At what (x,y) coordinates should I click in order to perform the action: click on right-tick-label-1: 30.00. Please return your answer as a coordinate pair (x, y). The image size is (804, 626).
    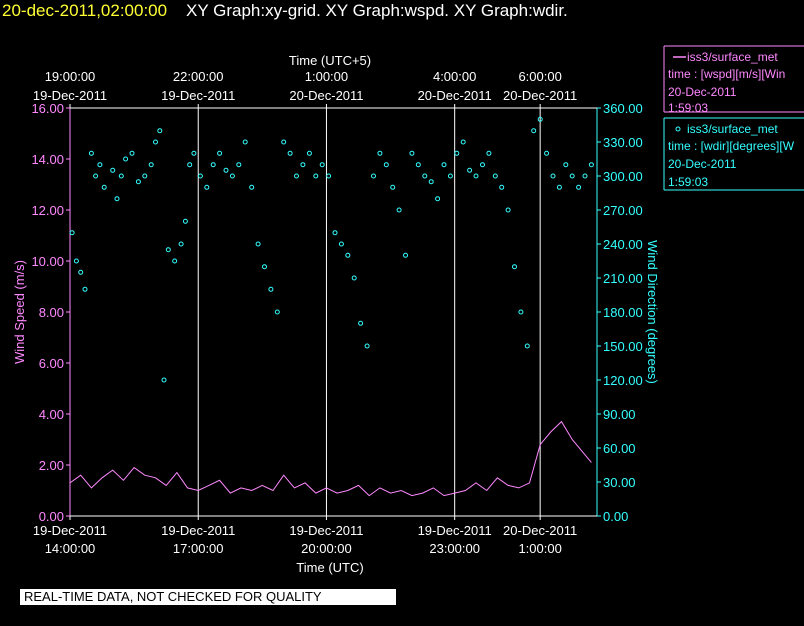
    Looking at the image, I should click on (619, 482).